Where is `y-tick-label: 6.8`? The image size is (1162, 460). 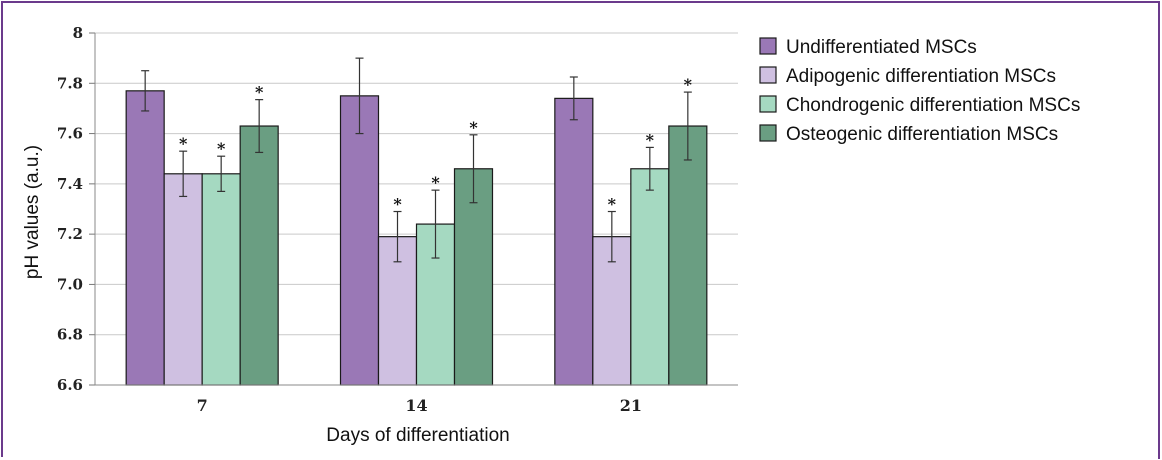
y-tick-label: 6.8 is located at coordinates (70, 335).